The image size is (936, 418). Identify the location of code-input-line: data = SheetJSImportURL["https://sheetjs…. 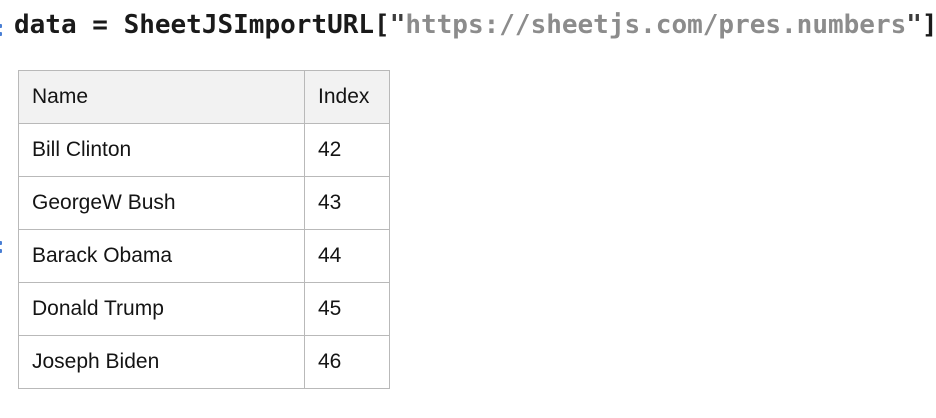
(475, 25).